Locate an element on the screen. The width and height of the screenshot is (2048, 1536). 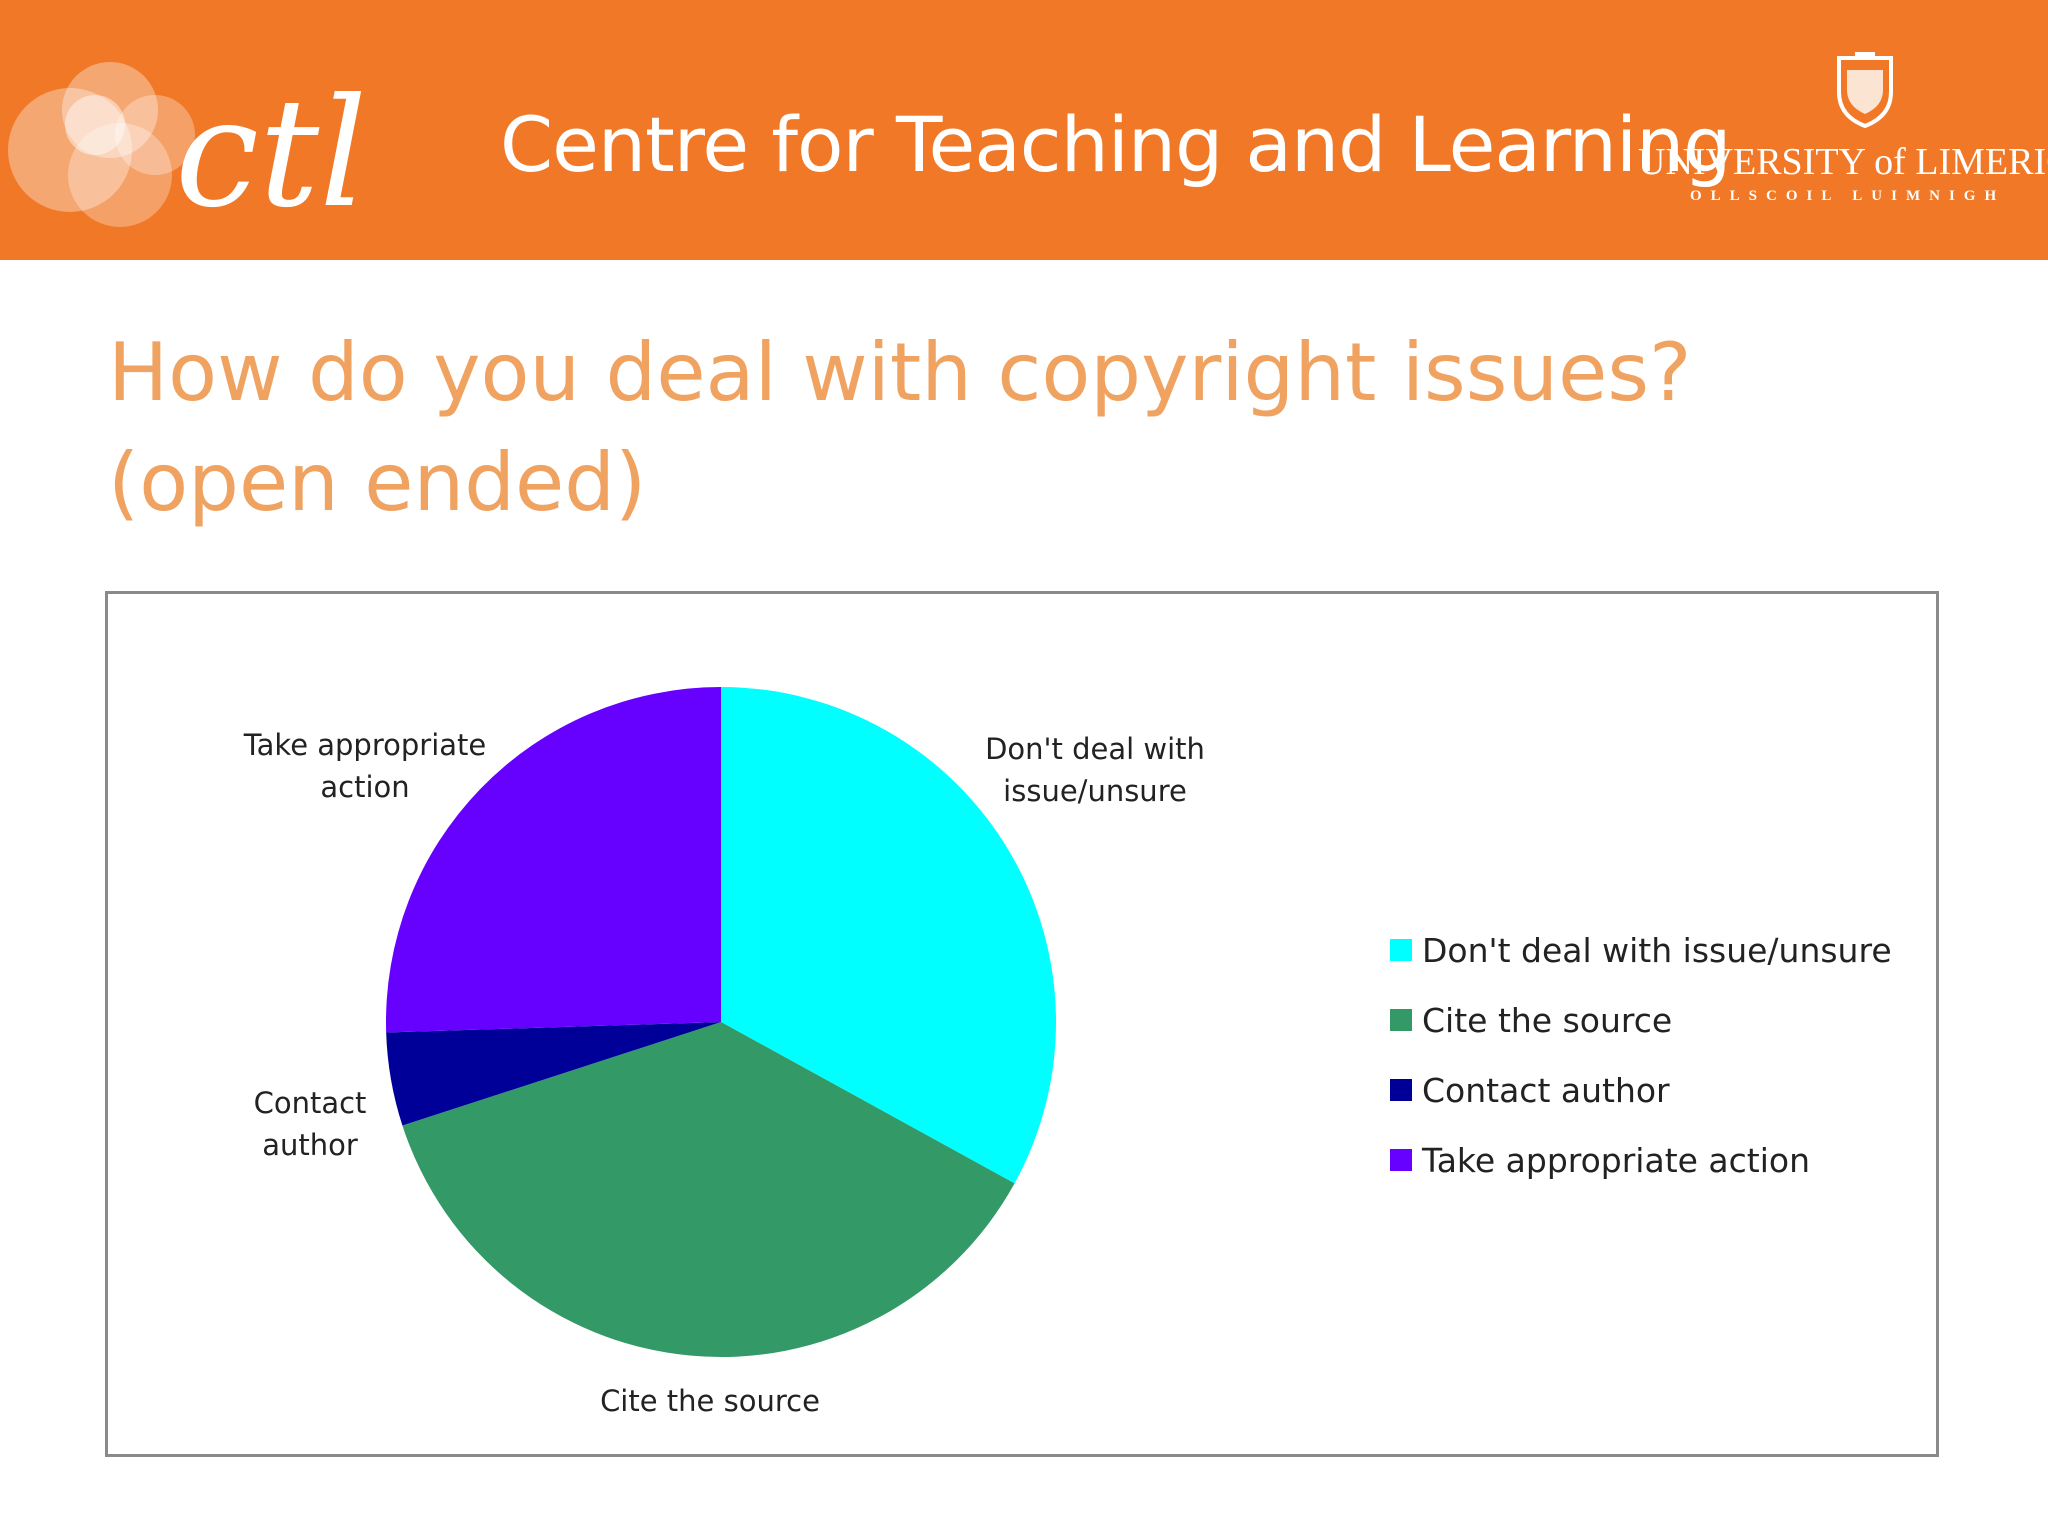
slice-label-line: Contact is located at coordinates (310, 1103).